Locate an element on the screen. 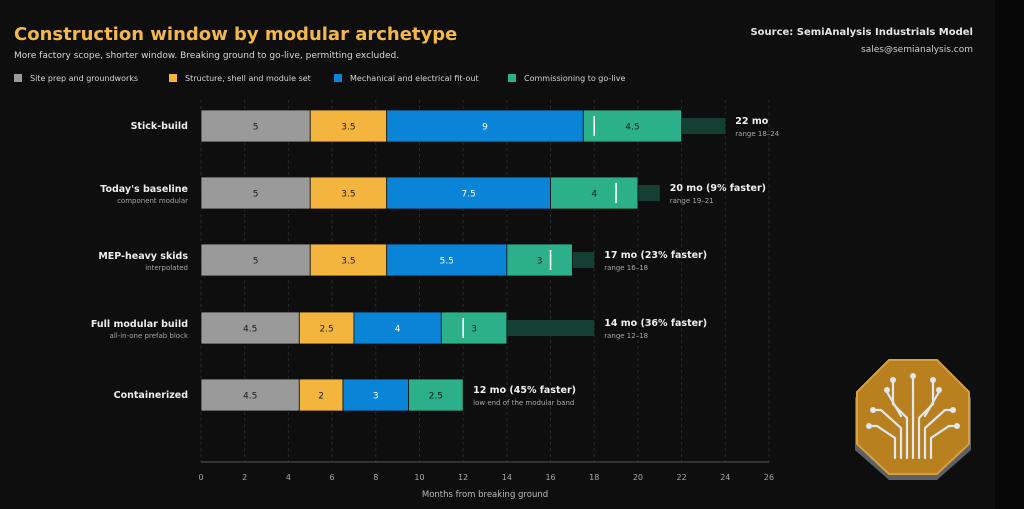 The width and height of the screenshot is (1024, 509). total-label: 17 mo (23% faster) is located at coordinates (655, 255).